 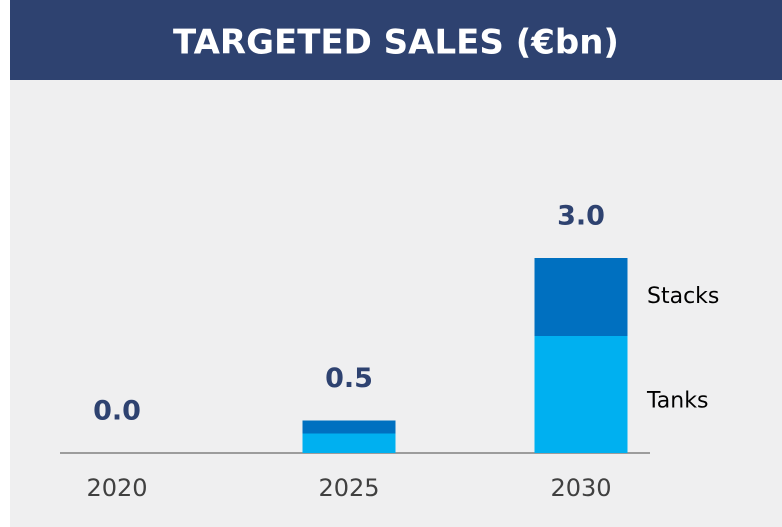 I want to click on total-label: 3.0, so click(x=581, y=216).